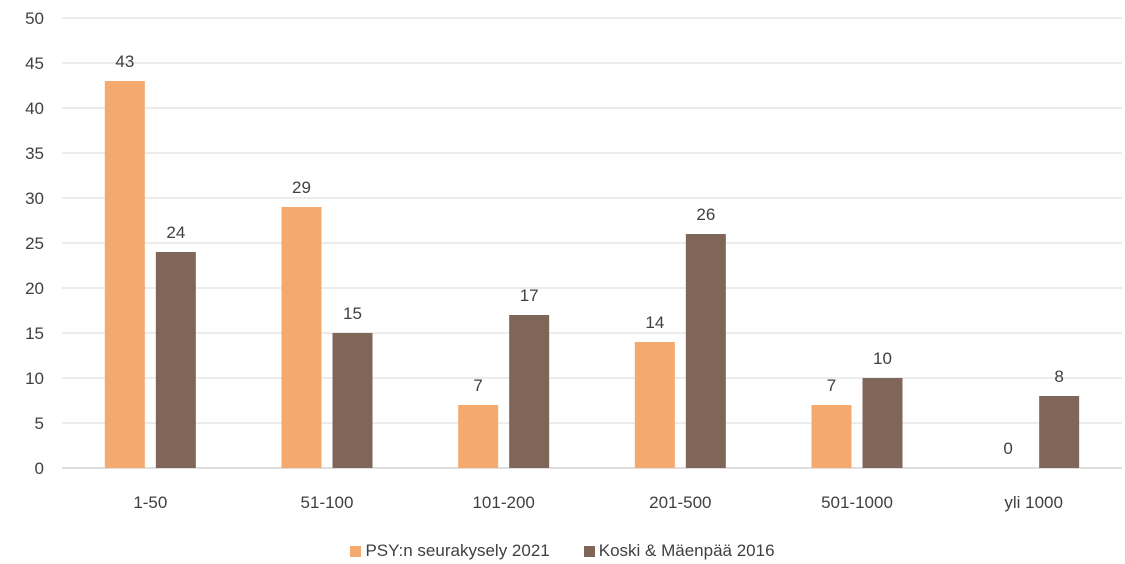 This screenshot has width=1125, height=564. What do you see at coordinates (175, 232) in the screenshot?
I see `data-label: 24` at bounding box center [175, 232].